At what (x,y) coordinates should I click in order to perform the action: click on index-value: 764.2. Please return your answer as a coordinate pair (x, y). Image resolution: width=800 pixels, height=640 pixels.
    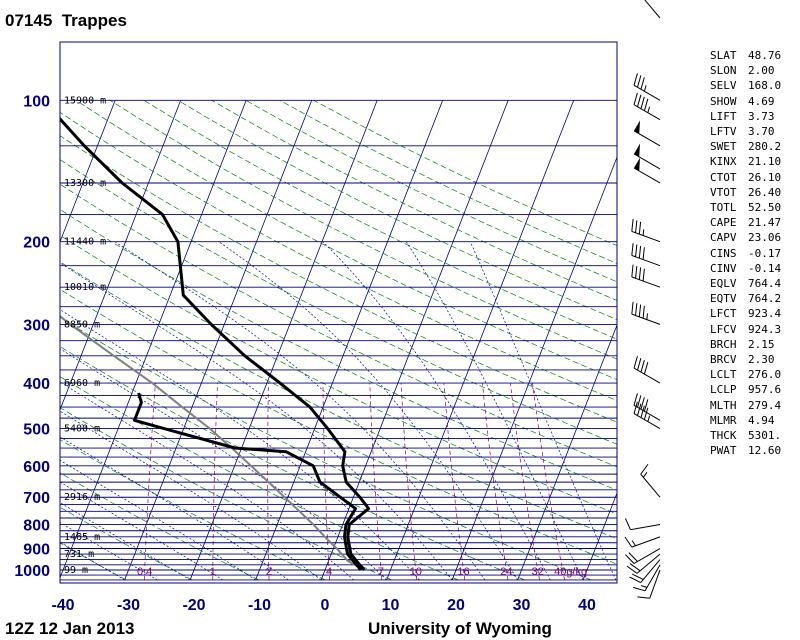
    Looking at the image, I should click on (765, 299).